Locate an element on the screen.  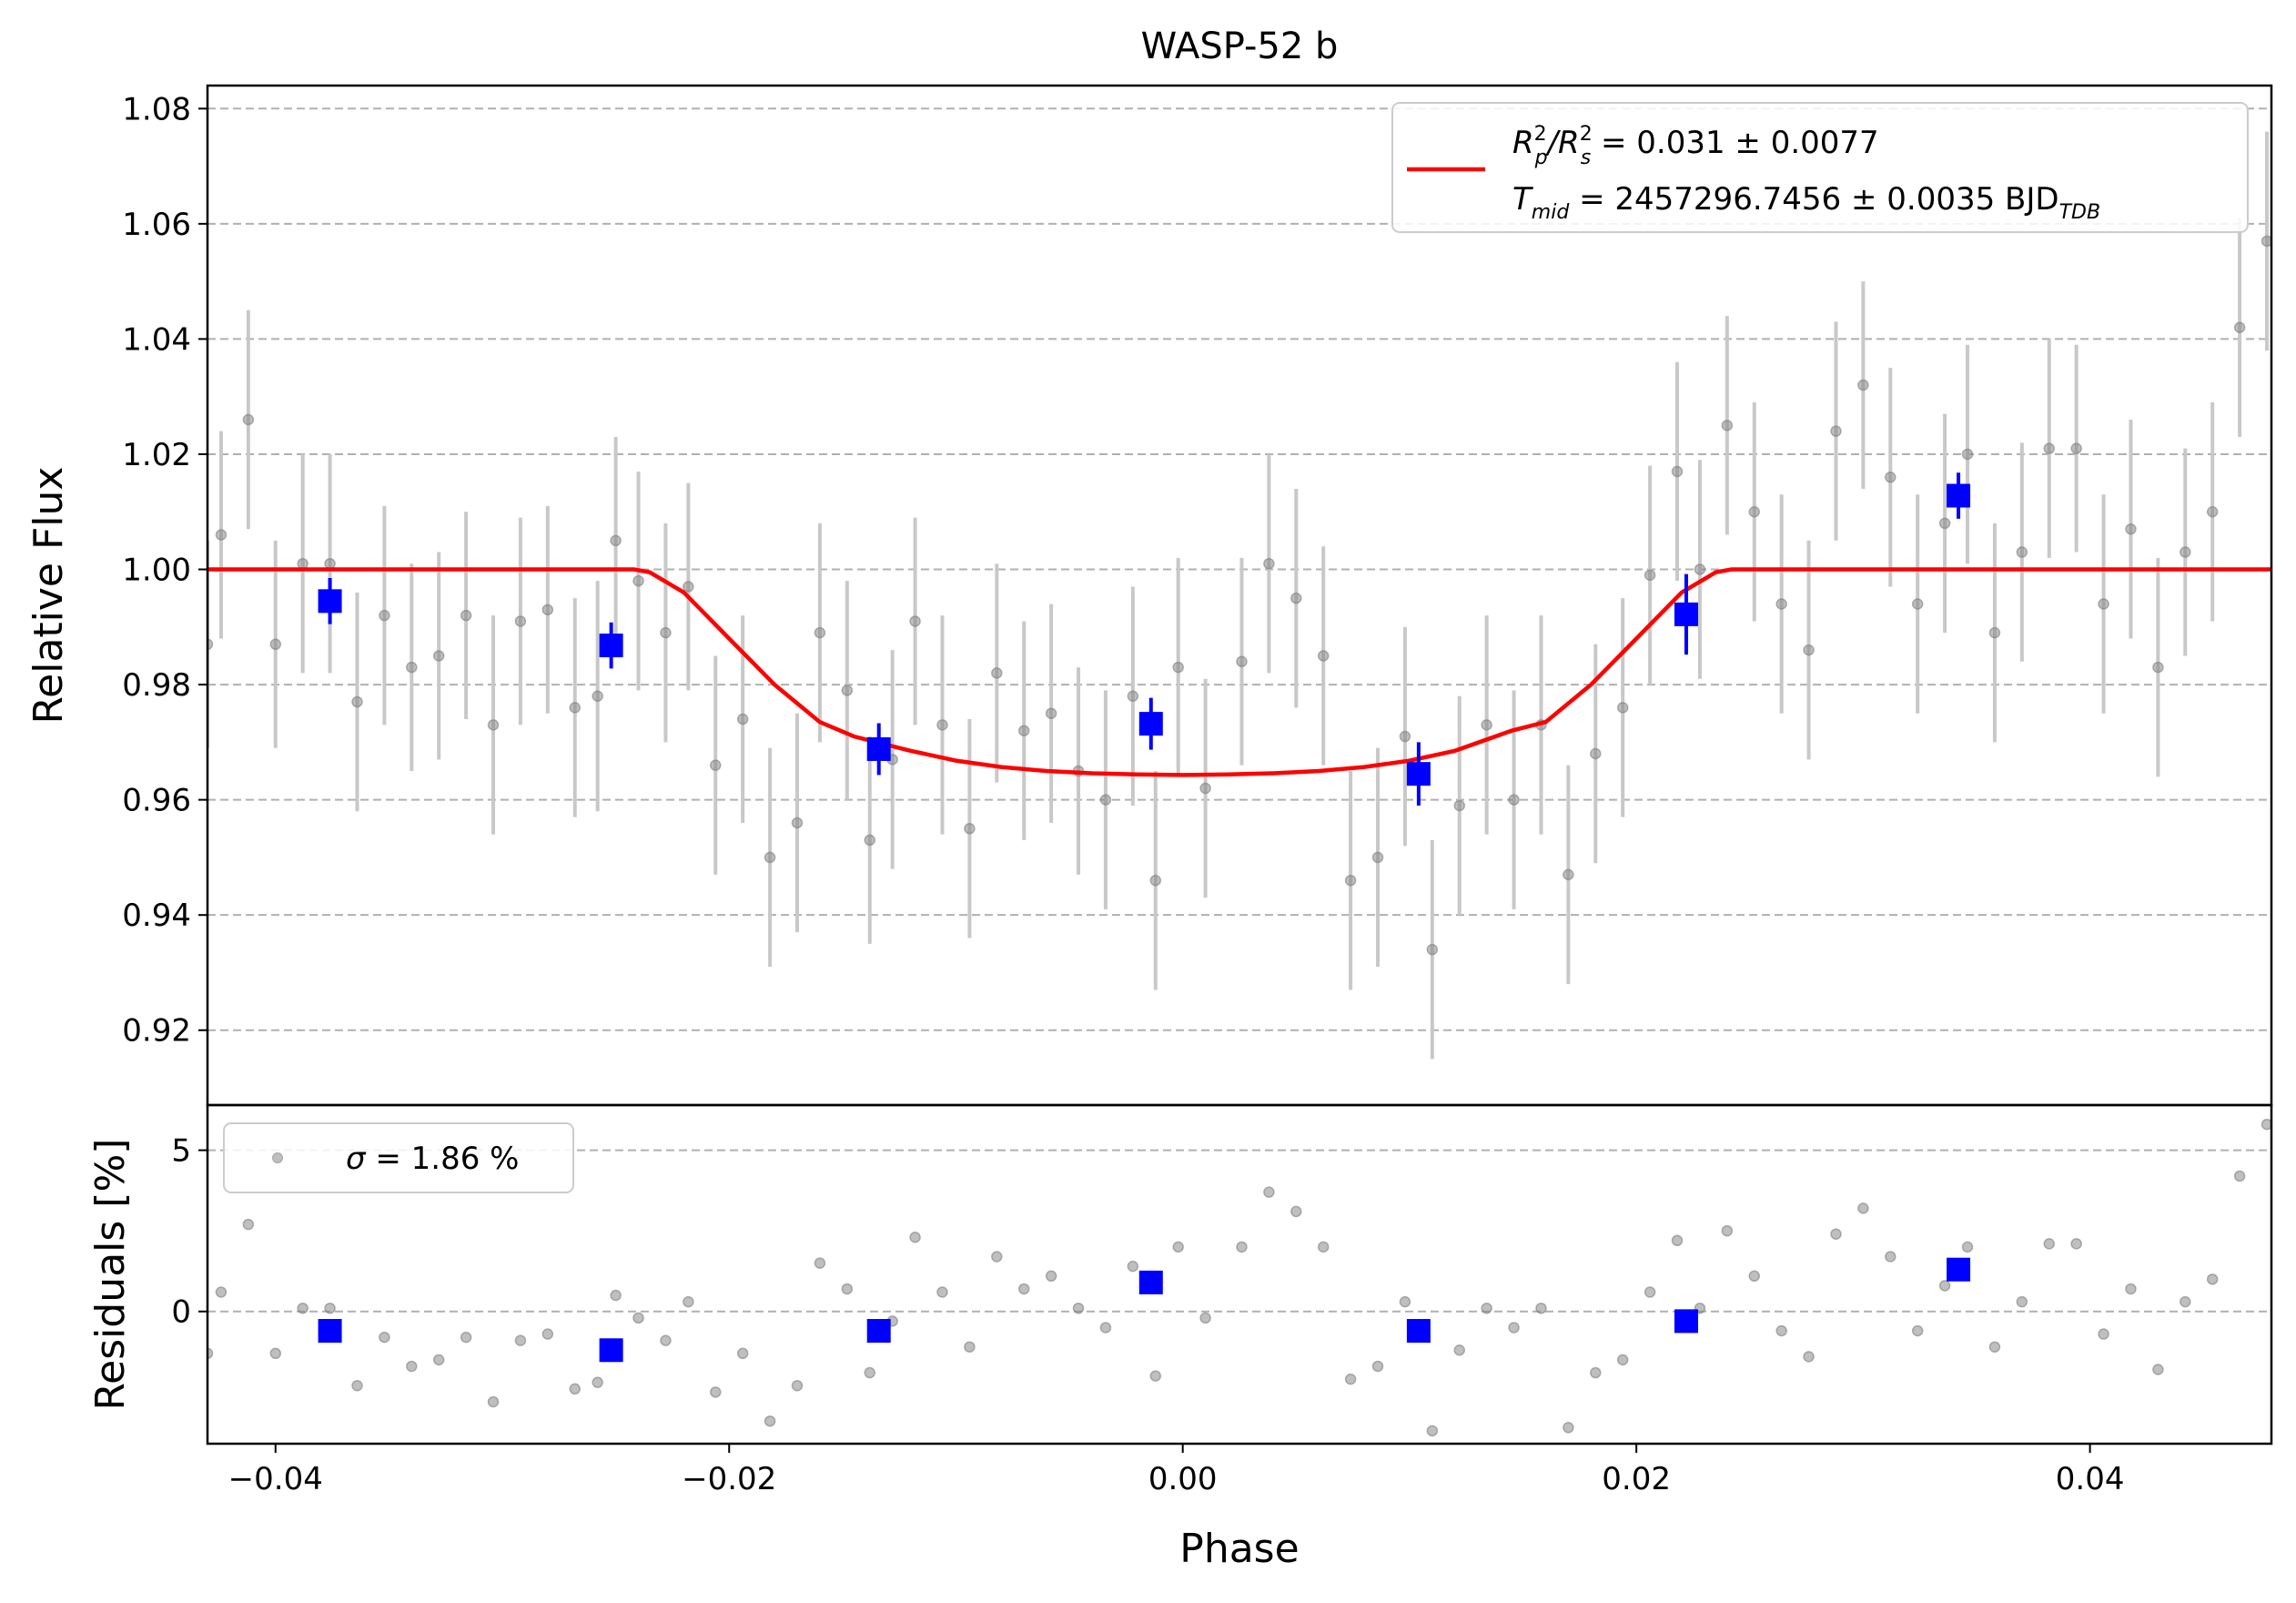
top-y-tick-label: 1.00 is located at coordinates (156, 571).